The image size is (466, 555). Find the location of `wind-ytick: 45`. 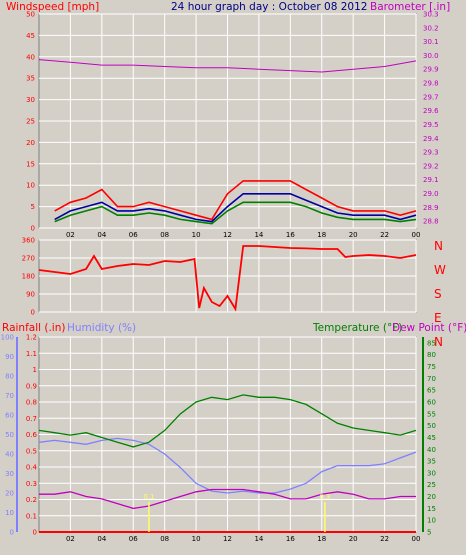

wind-ytick: 45 is located at coordinates (30, 36).